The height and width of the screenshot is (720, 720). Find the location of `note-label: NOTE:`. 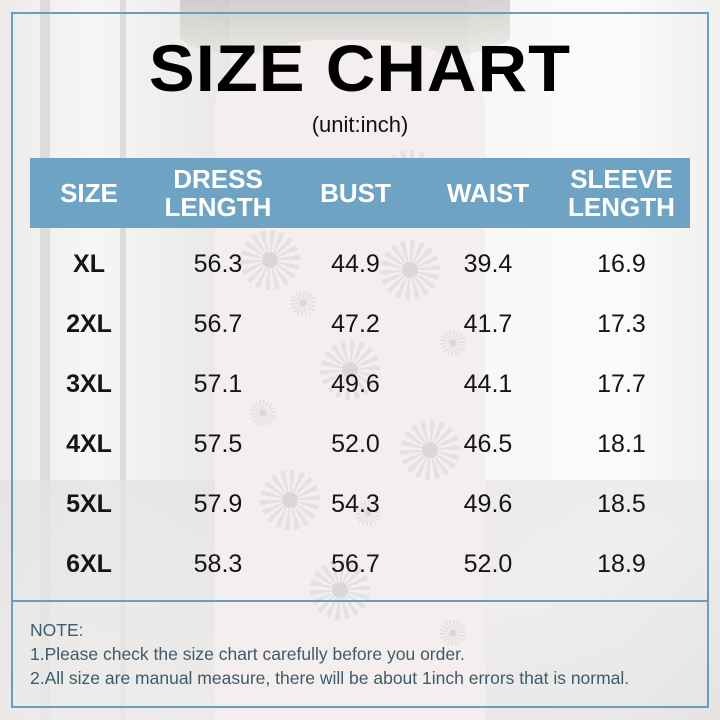

note-label: NOTE: is located at coordinates (57, 630).